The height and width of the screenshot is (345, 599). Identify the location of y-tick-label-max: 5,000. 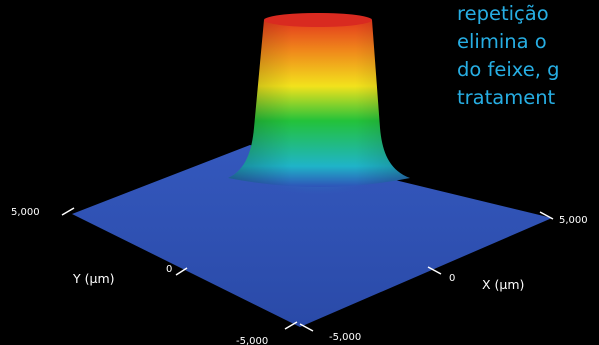
(25, 212).